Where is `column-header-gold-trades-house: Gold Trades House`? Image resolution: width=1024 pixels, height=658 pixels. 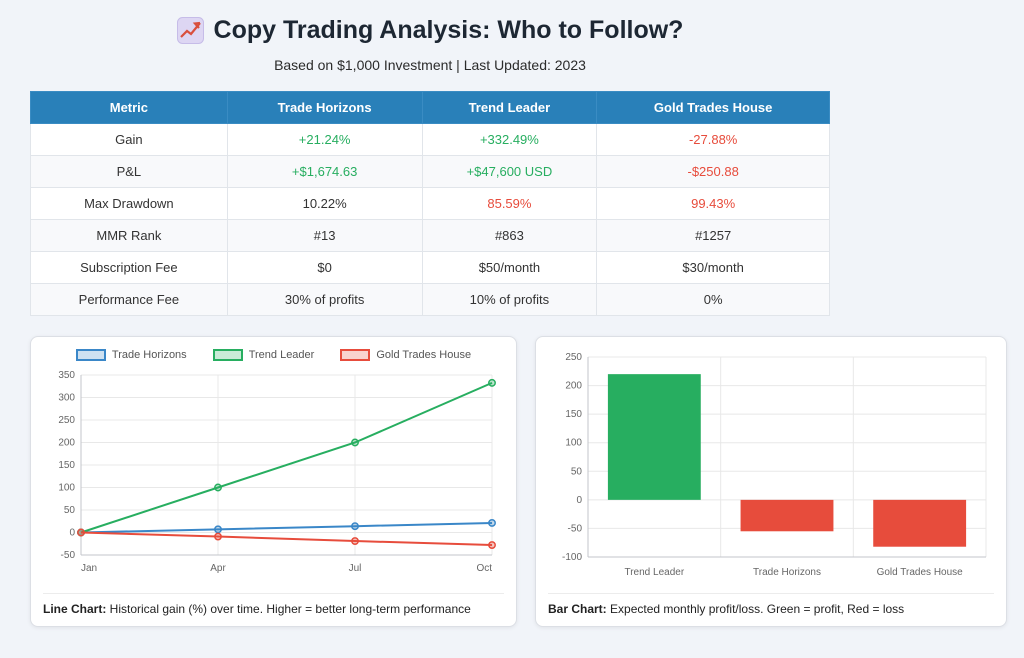 column-header-gold-trades-house: Gold Trades House is located at coordinates (713, 107).